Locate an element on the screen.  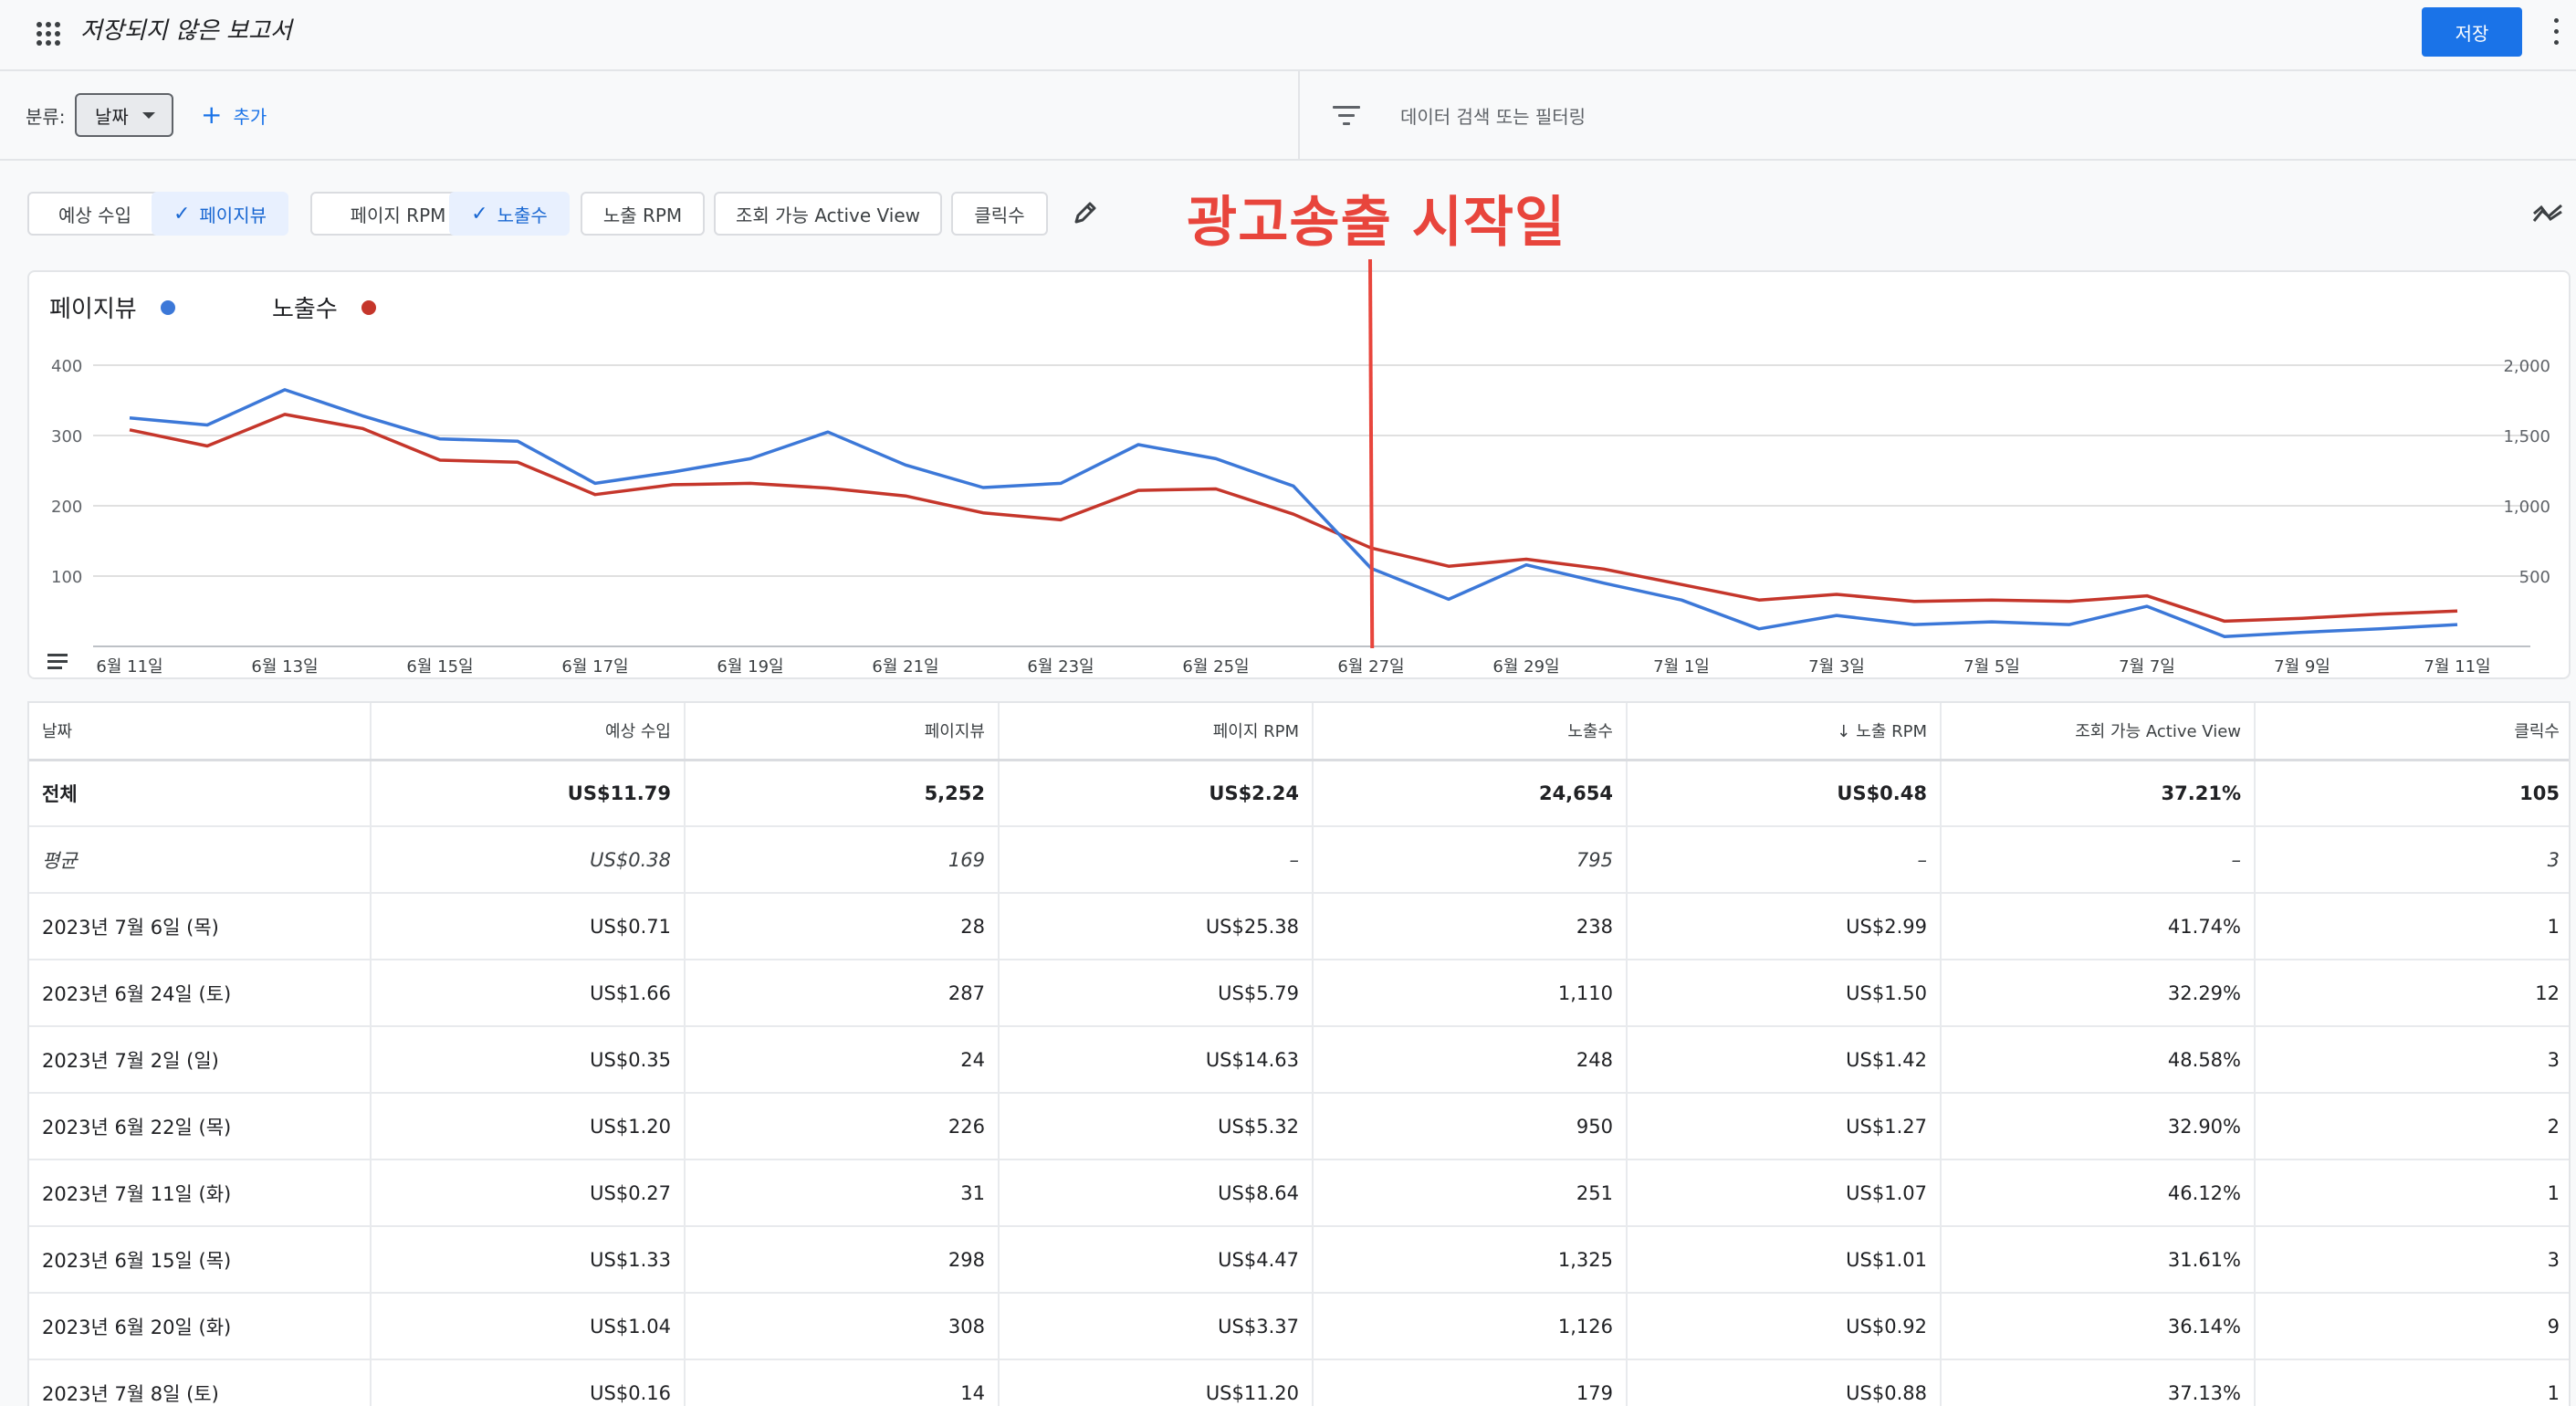
table-cell: 795 is located at coordinates (1470, 860).